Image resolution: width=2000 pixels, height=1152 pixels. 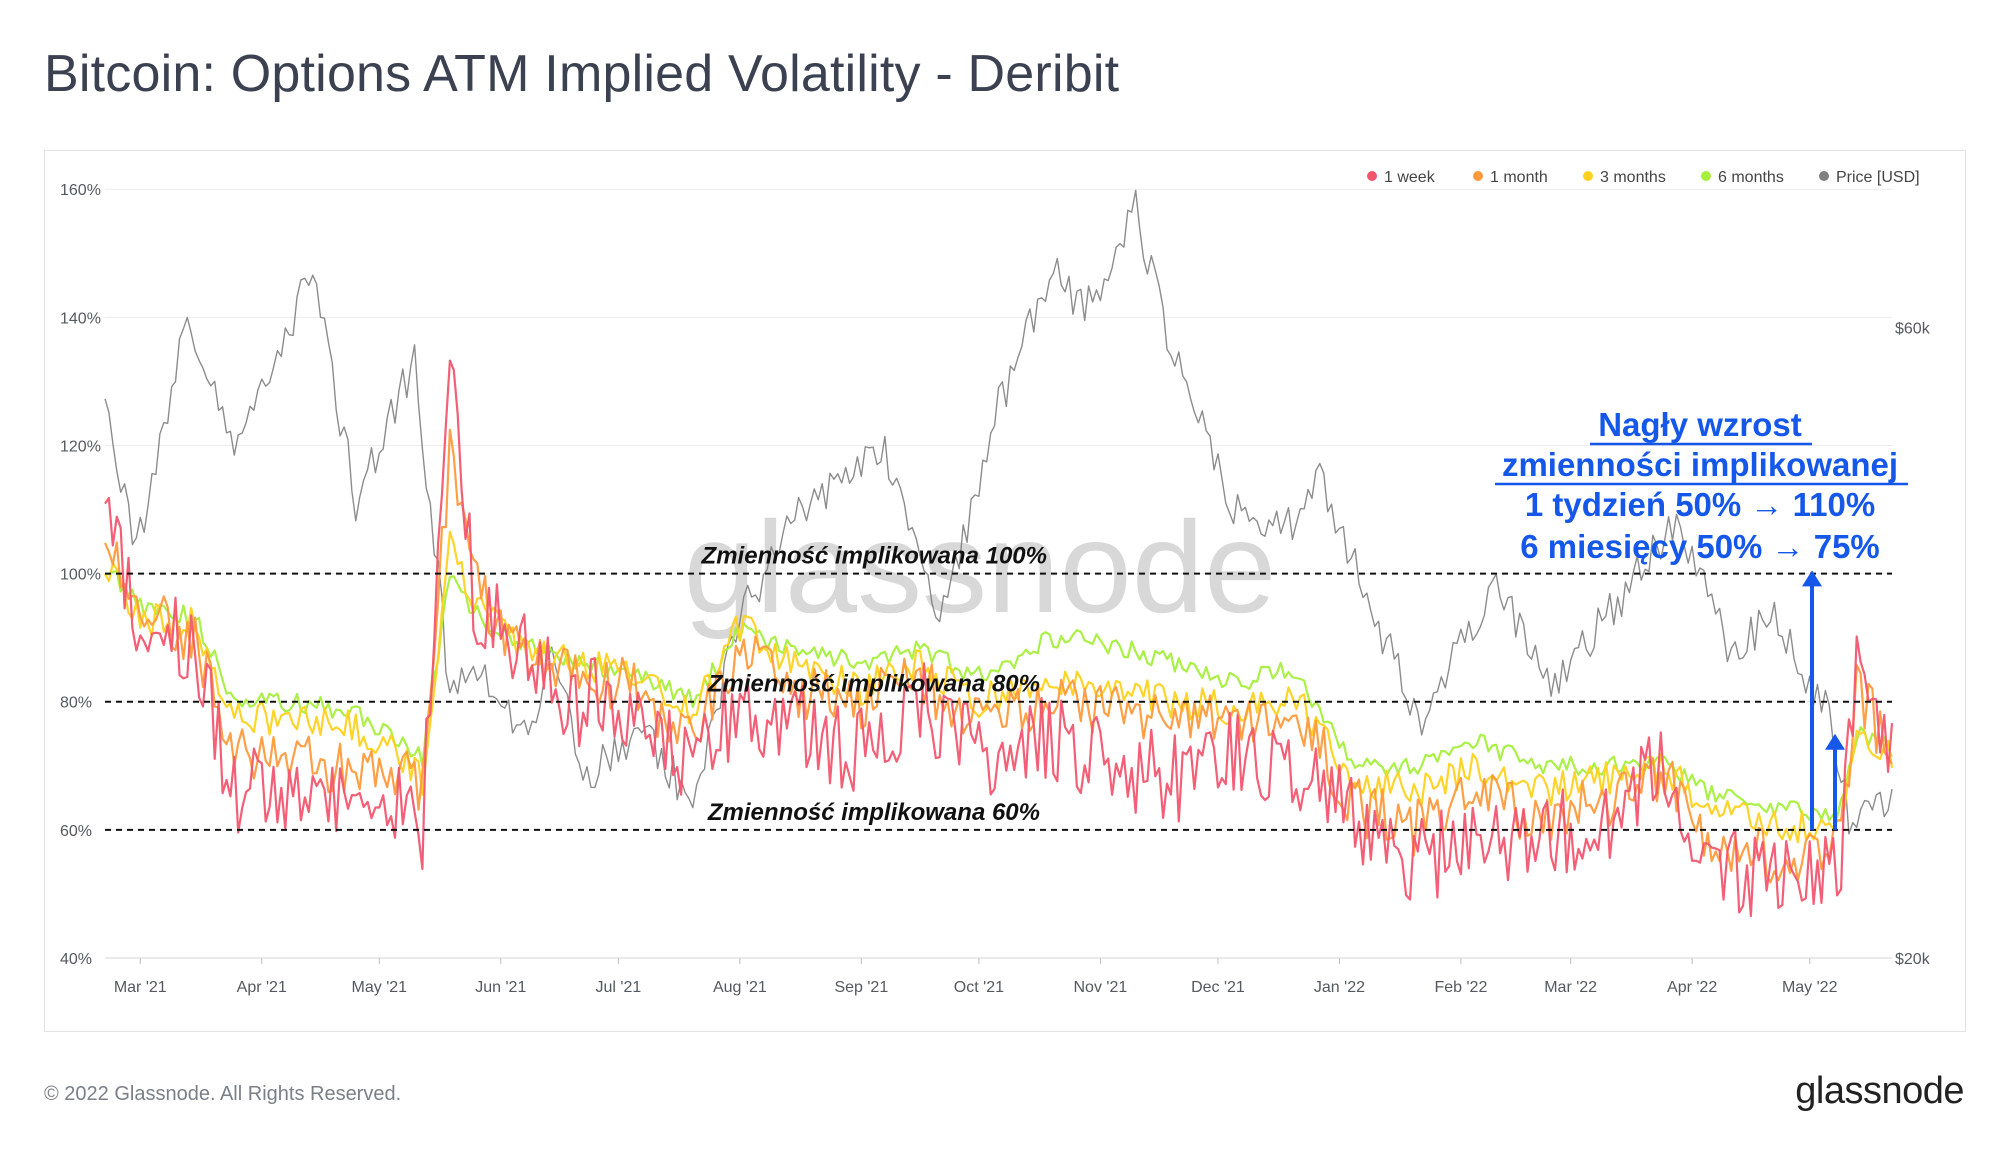 What do you see at coordinates (1519, 177) in the screenshot?
I see `legend-label: 1 month` at bounding box center [1519, 177].